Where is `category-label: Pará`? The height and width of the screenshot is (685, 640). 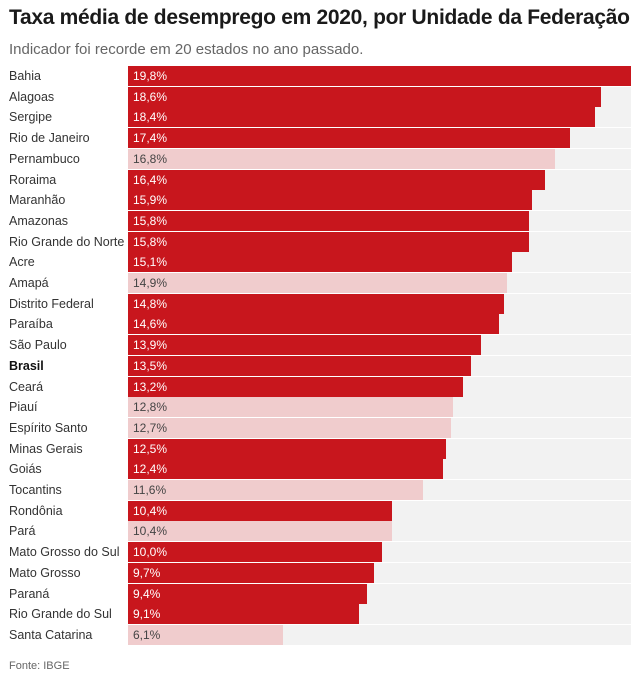 category-label: Pará is located at coordinates (22, 531).